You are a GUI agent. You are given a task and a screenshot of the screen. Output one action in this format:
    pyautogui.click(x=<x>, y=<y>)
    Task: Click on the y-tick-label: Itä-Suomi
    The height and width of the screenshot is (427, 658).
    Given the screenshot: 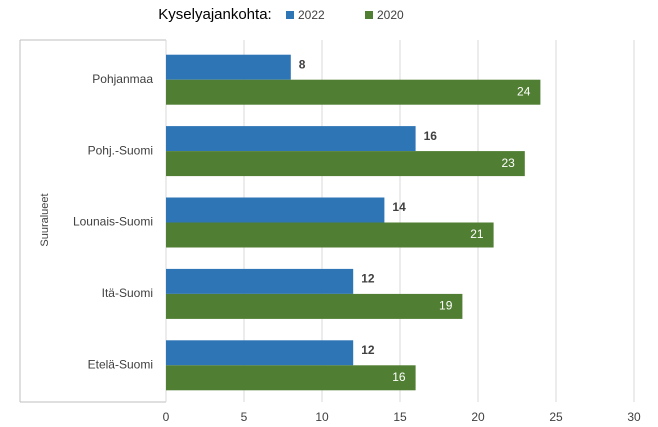 What is the action you would take?
    pyautogui.click(x=127, y=293)
    